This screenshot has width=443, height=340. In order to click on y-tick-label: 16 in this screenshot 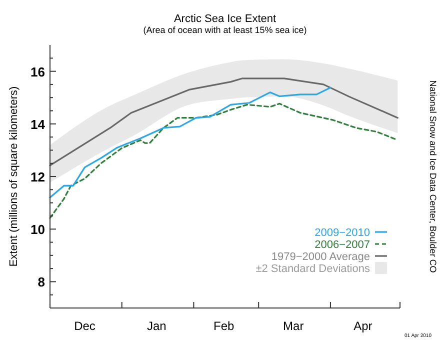, I will do `click(37, 72)`.